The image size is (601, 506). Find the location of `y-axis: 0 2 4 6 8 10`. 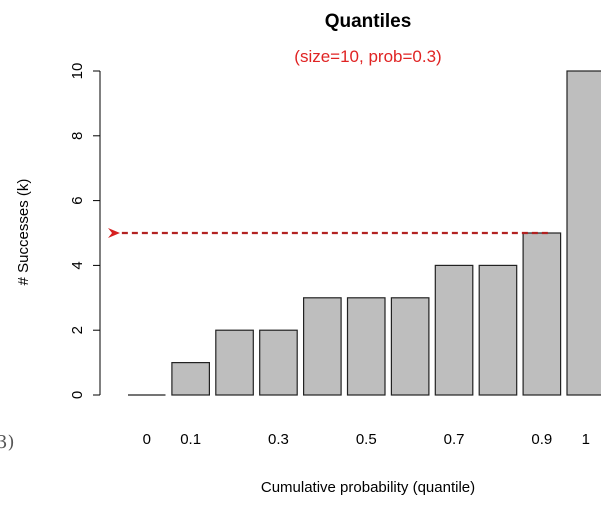

y-axis: 0 2 4 6 8 10 is located at coordinates (85, 231).